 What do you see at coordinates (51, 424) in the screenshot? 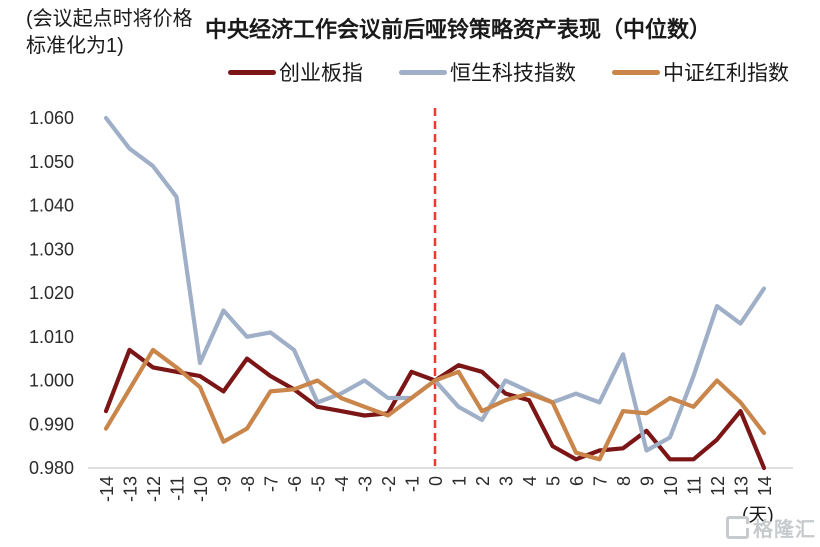
I see `svg-text: 0.990` at bounding box center [51, 424].